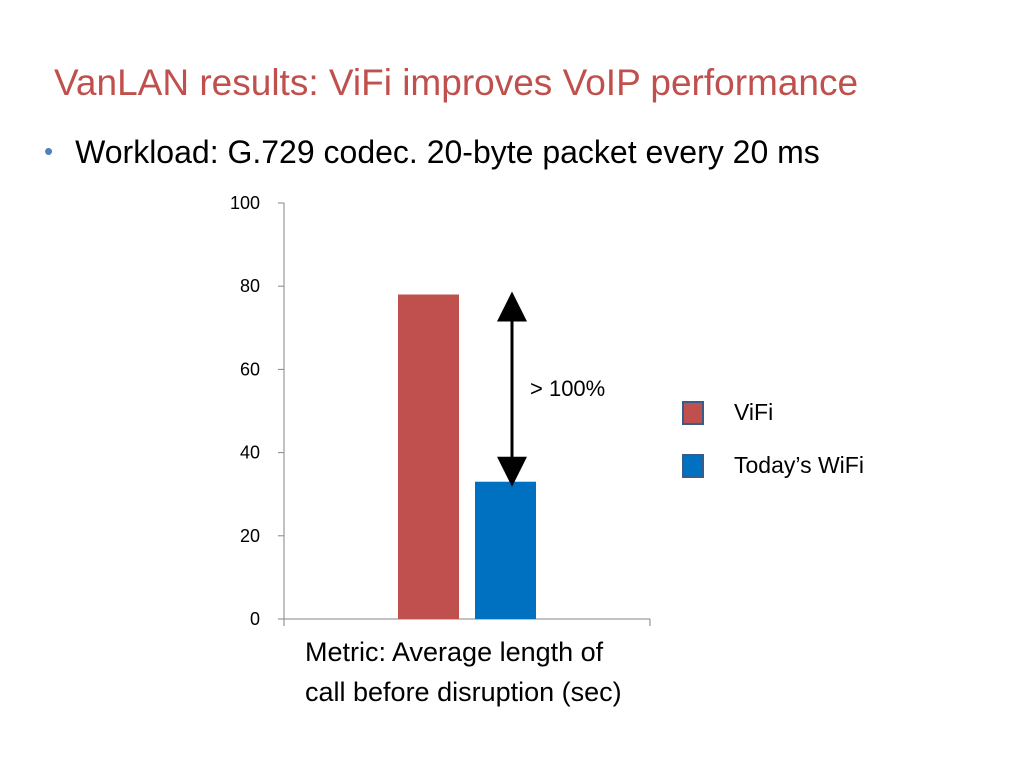 The height and width of the screenshot is (768, 1024). I want to click on legend-item-todays-wifi: Today’s WiFi, so click(773, 465).